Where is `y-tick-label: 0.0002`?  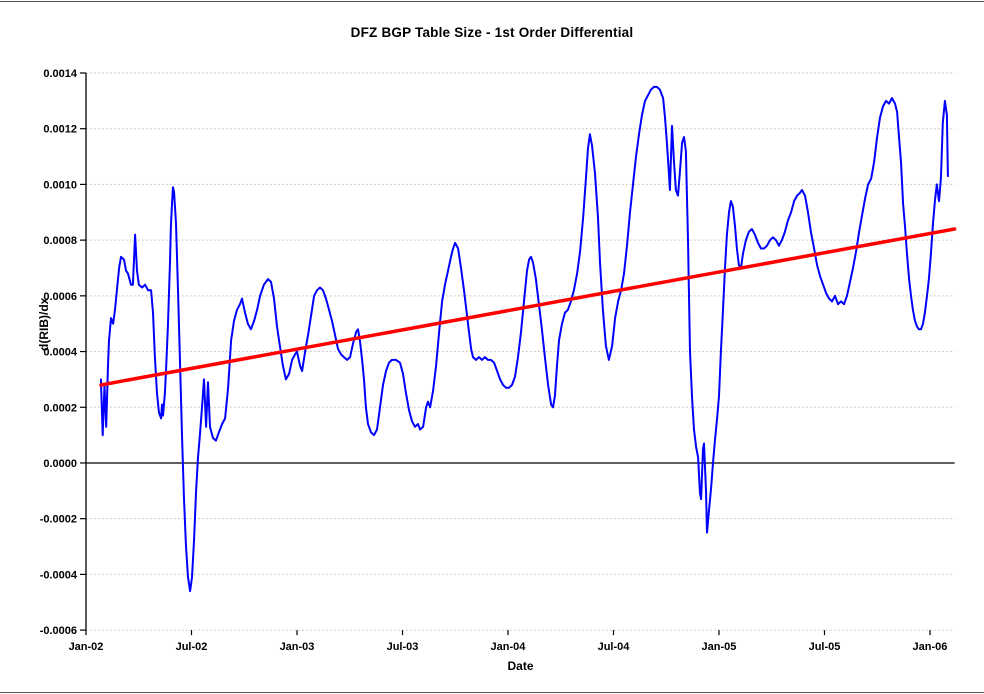 y-tick-label: 0.0002 is located at coordinates (60, 408).